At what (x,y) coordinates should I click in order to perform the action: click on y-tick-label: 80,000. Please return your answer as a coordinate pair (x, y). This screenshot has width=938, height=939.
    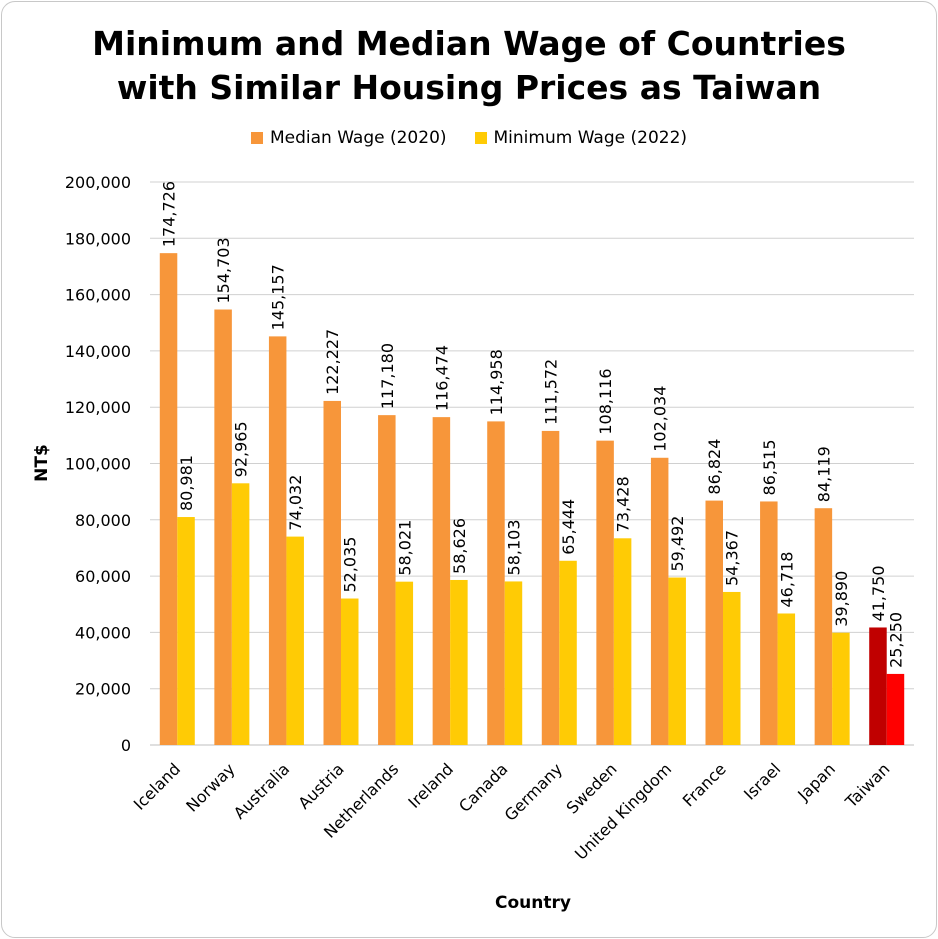
    Looking at the image, I should click on (103, 520).